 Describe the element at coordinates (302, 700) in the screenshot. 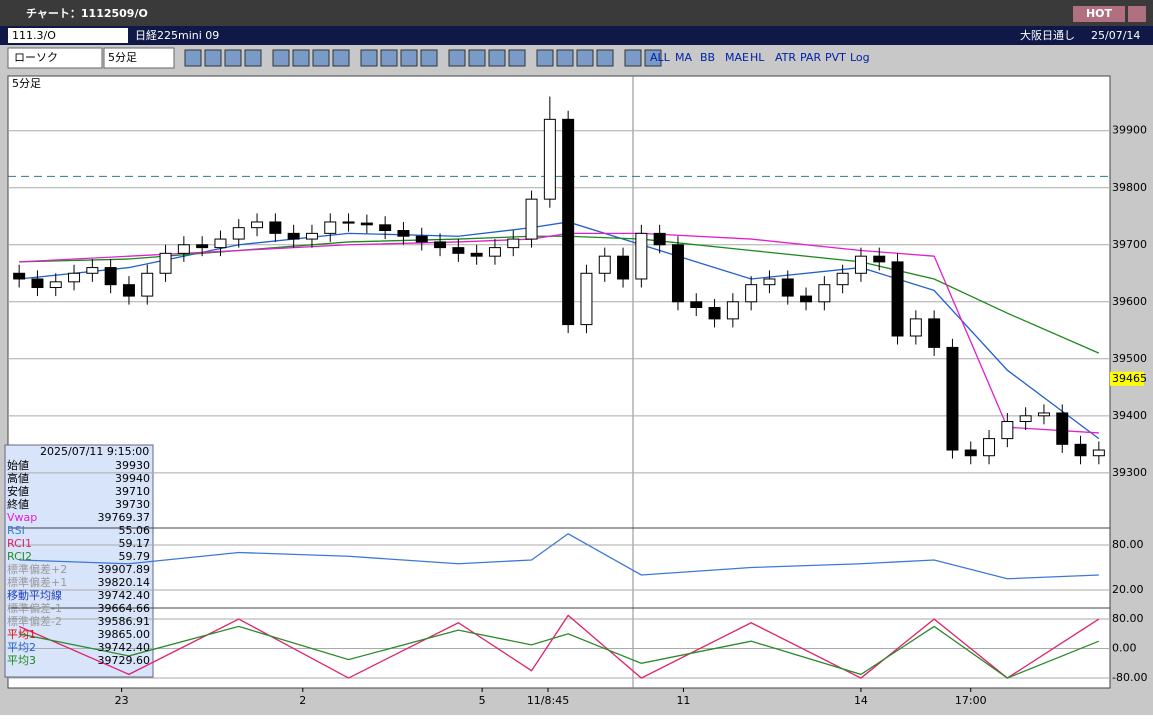

I see `x-tick-label: 2` at that location.